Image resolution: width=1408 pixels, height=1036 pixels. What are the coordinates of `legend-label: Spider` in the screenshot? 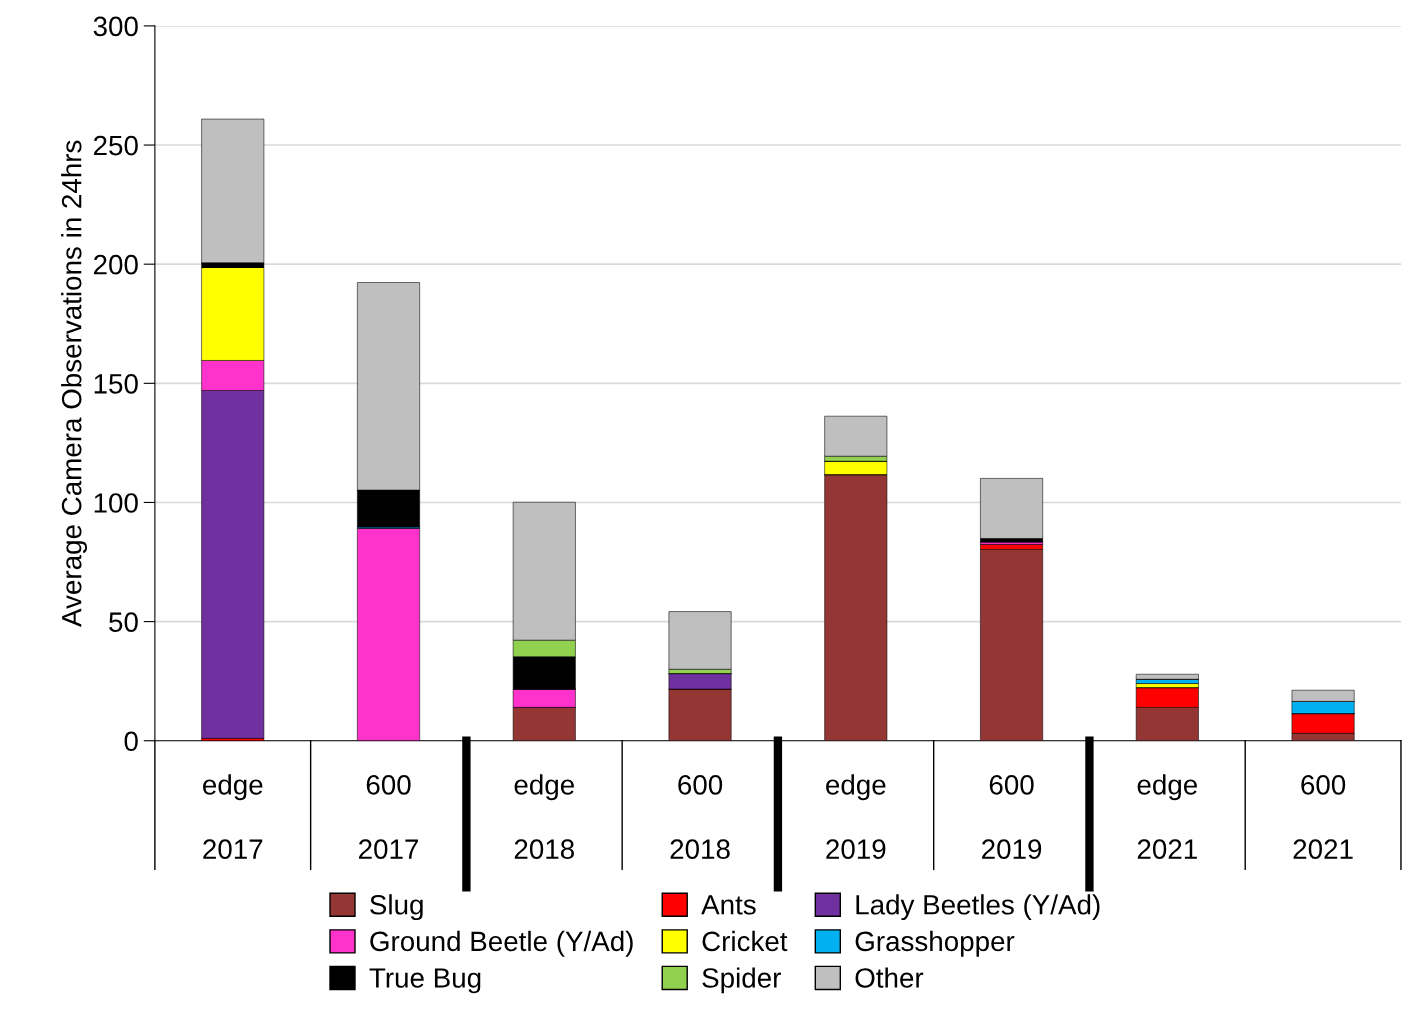 It's located at (741, 980).